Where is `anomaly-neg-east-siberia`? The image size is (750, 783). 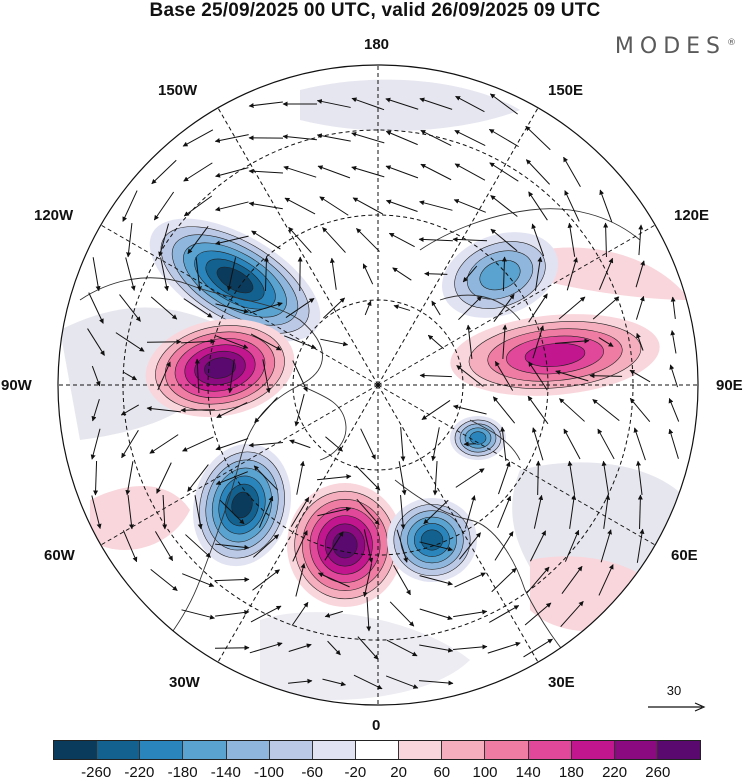
anomaly-neg-east-siberia is located at coordinates (500, 275).